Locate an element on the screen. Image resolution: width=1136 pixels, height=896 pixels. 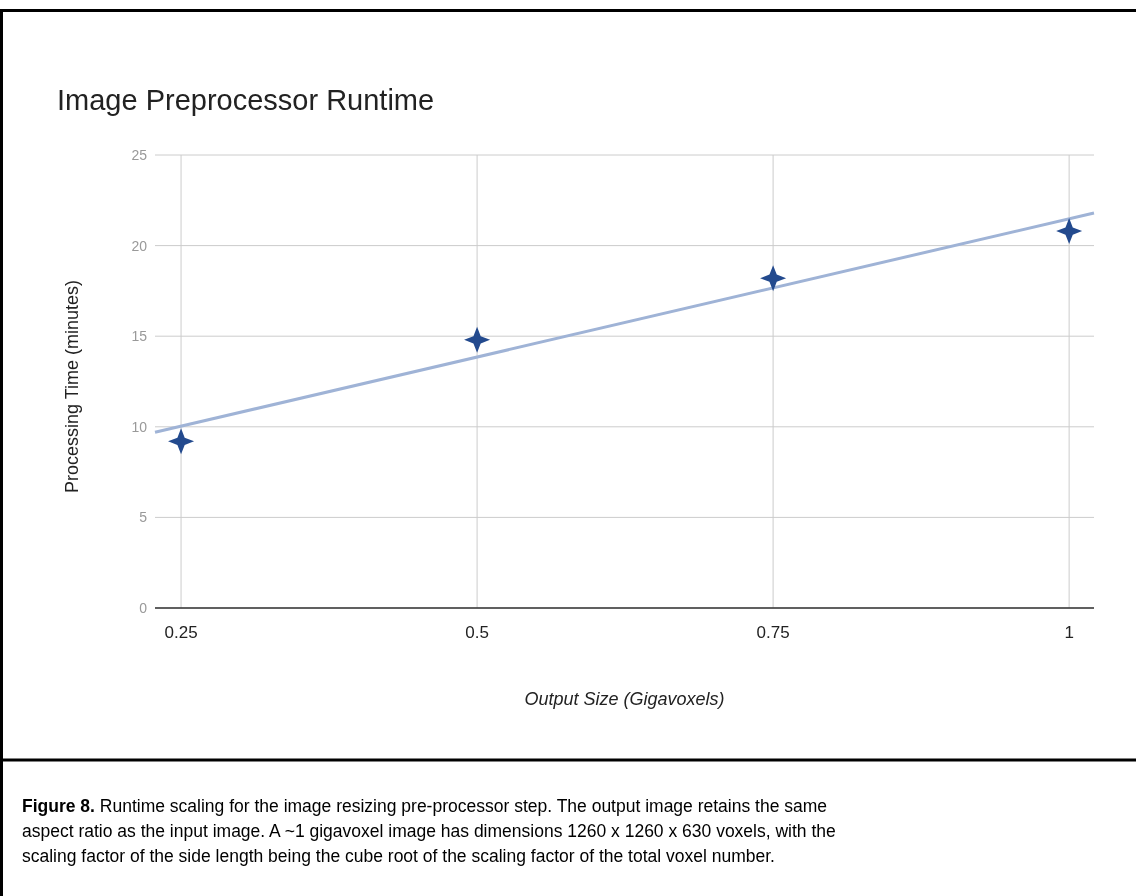
y-tick-label: 0 is located at coordinates (143, 607).